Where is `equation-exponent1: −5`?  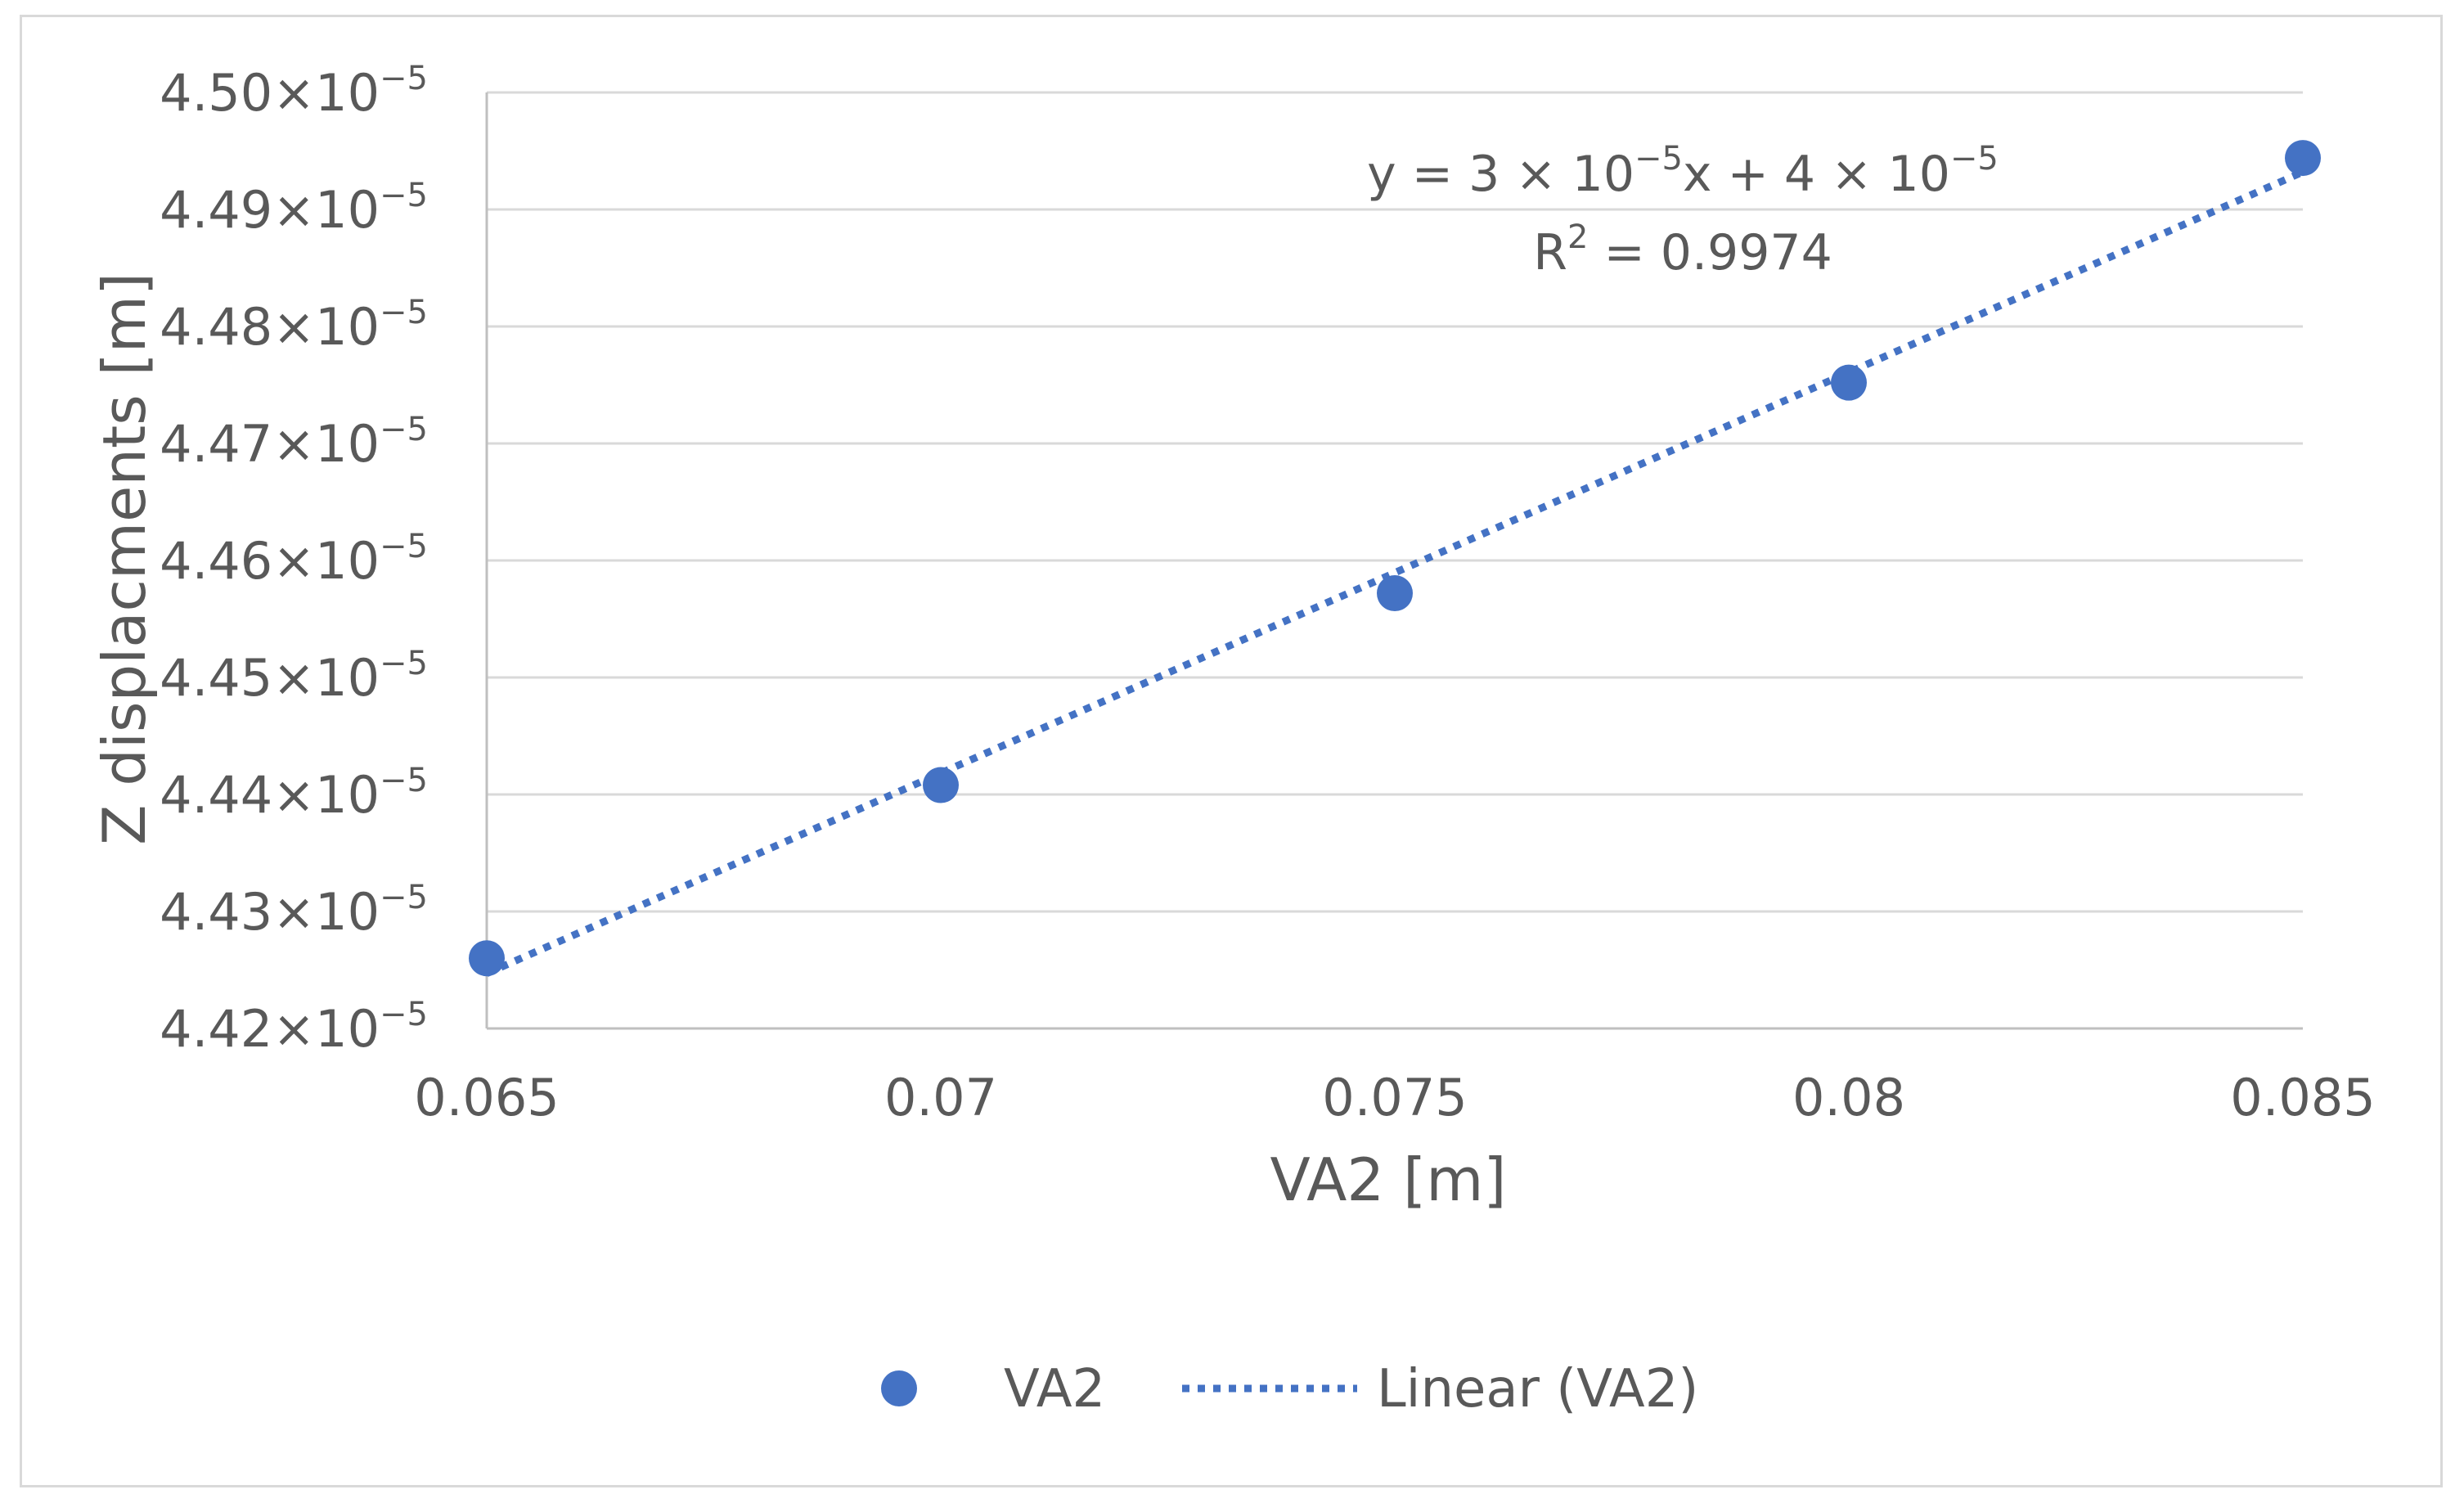
equation-exponent1: −5 is located at coordinates (1659, 159).